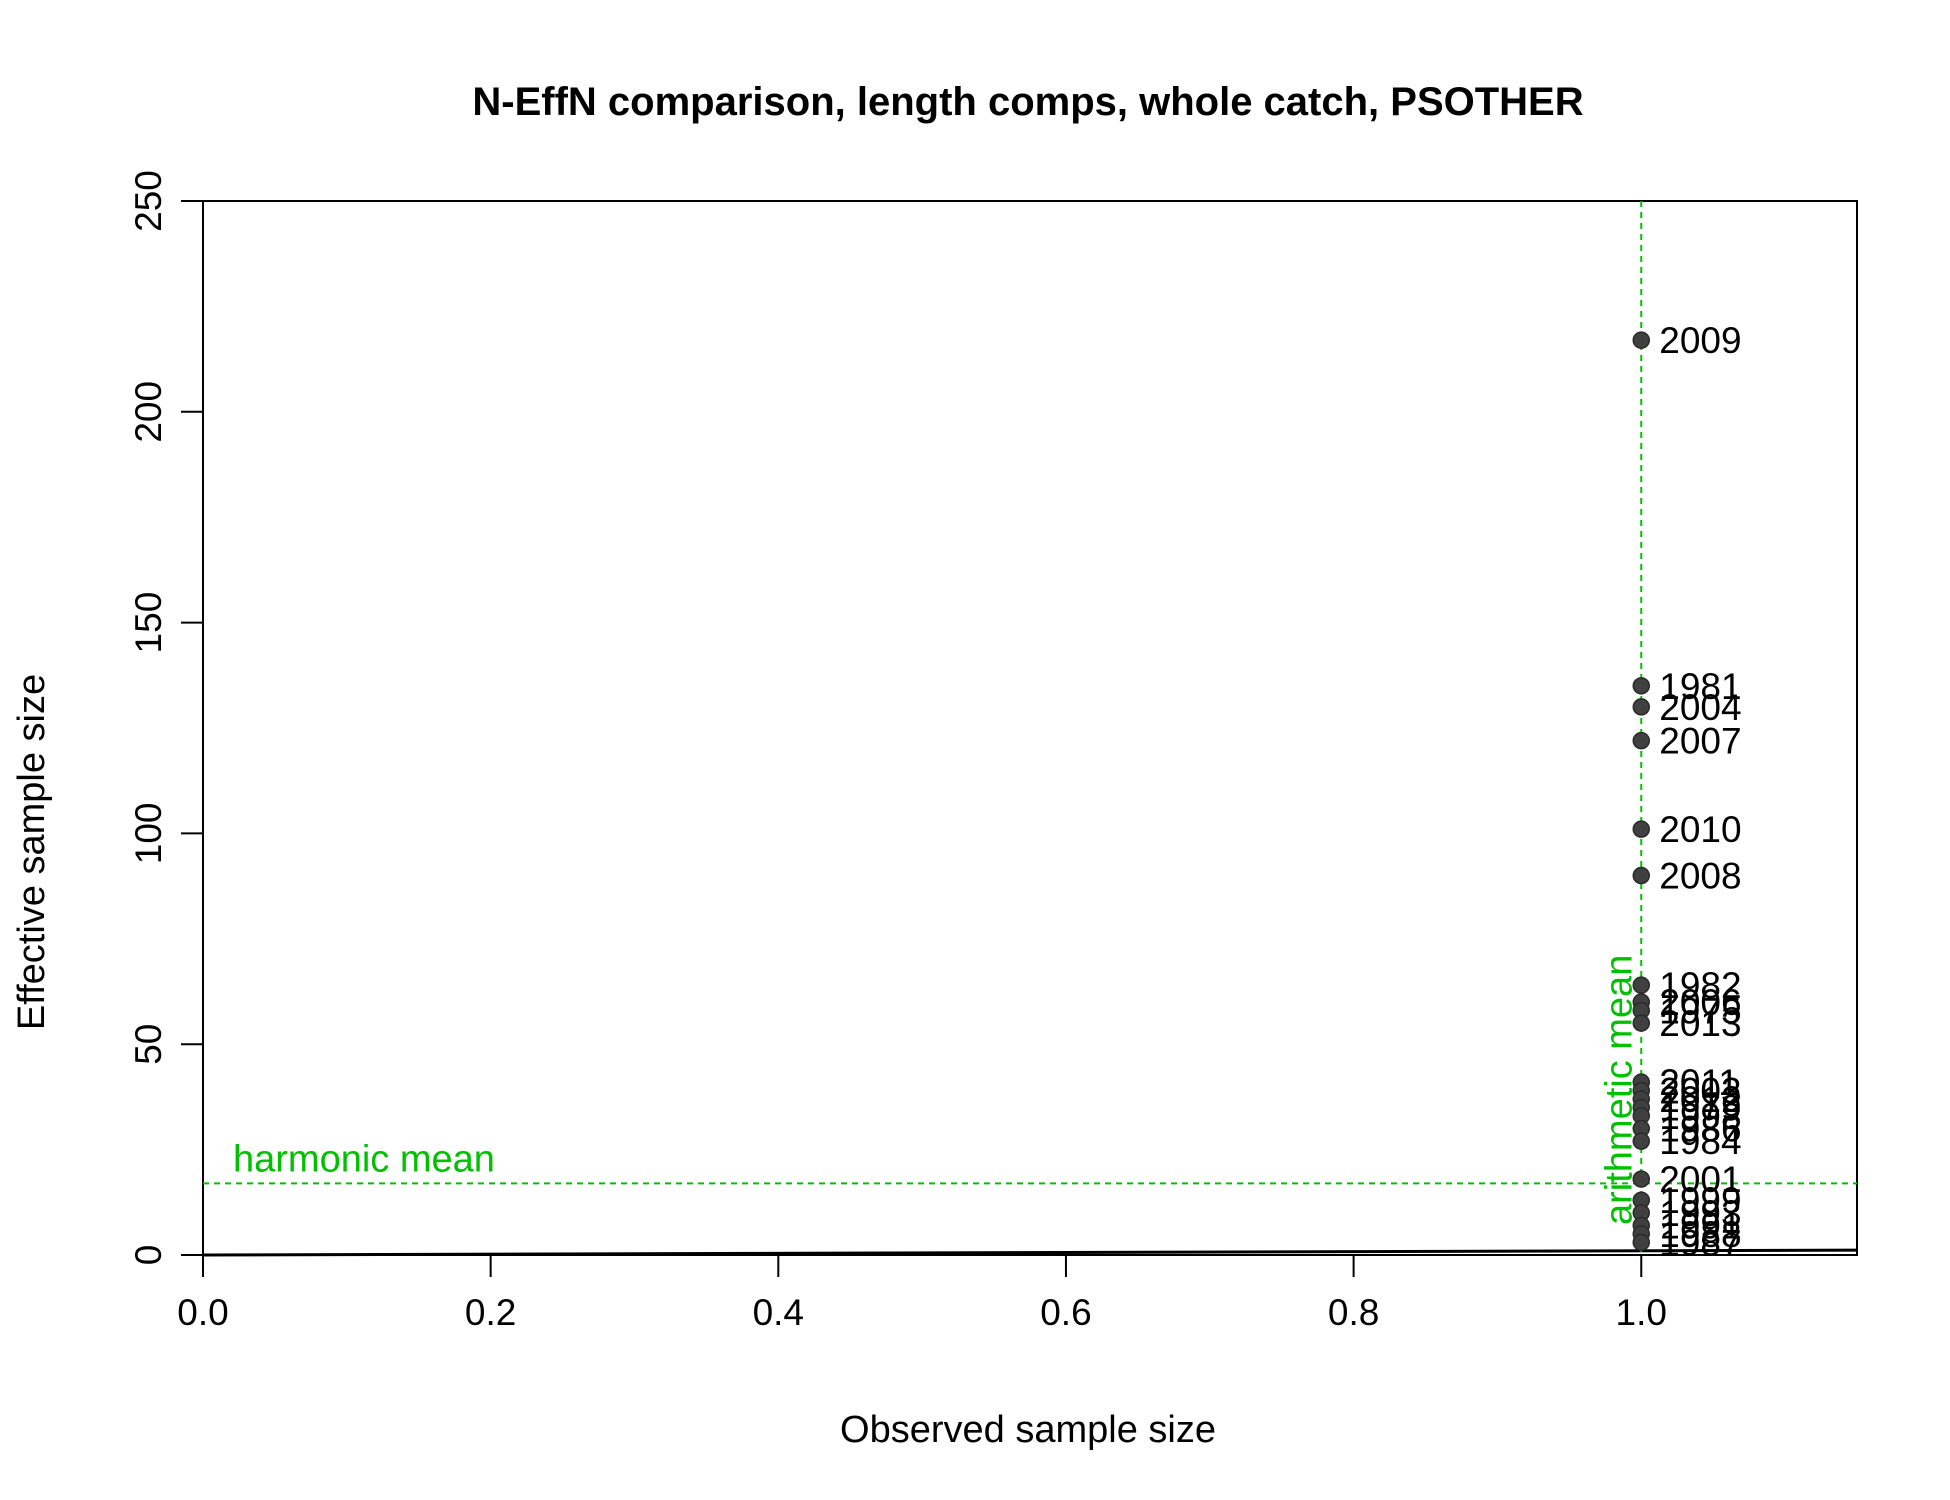 The height and width of the screenshot is (1500, 1950). What do you see at coordinates (148, 412) in the screenshot?
I see `y-tick-label: 200` at bounding box center [148, 412].